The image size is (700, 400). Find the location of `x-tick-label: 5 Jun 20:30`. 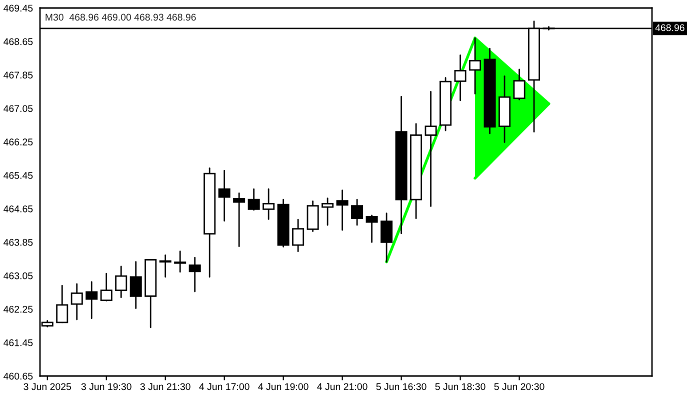

x-tick-label: 5 Jun 20:30 is located at coordinates (519, 386).